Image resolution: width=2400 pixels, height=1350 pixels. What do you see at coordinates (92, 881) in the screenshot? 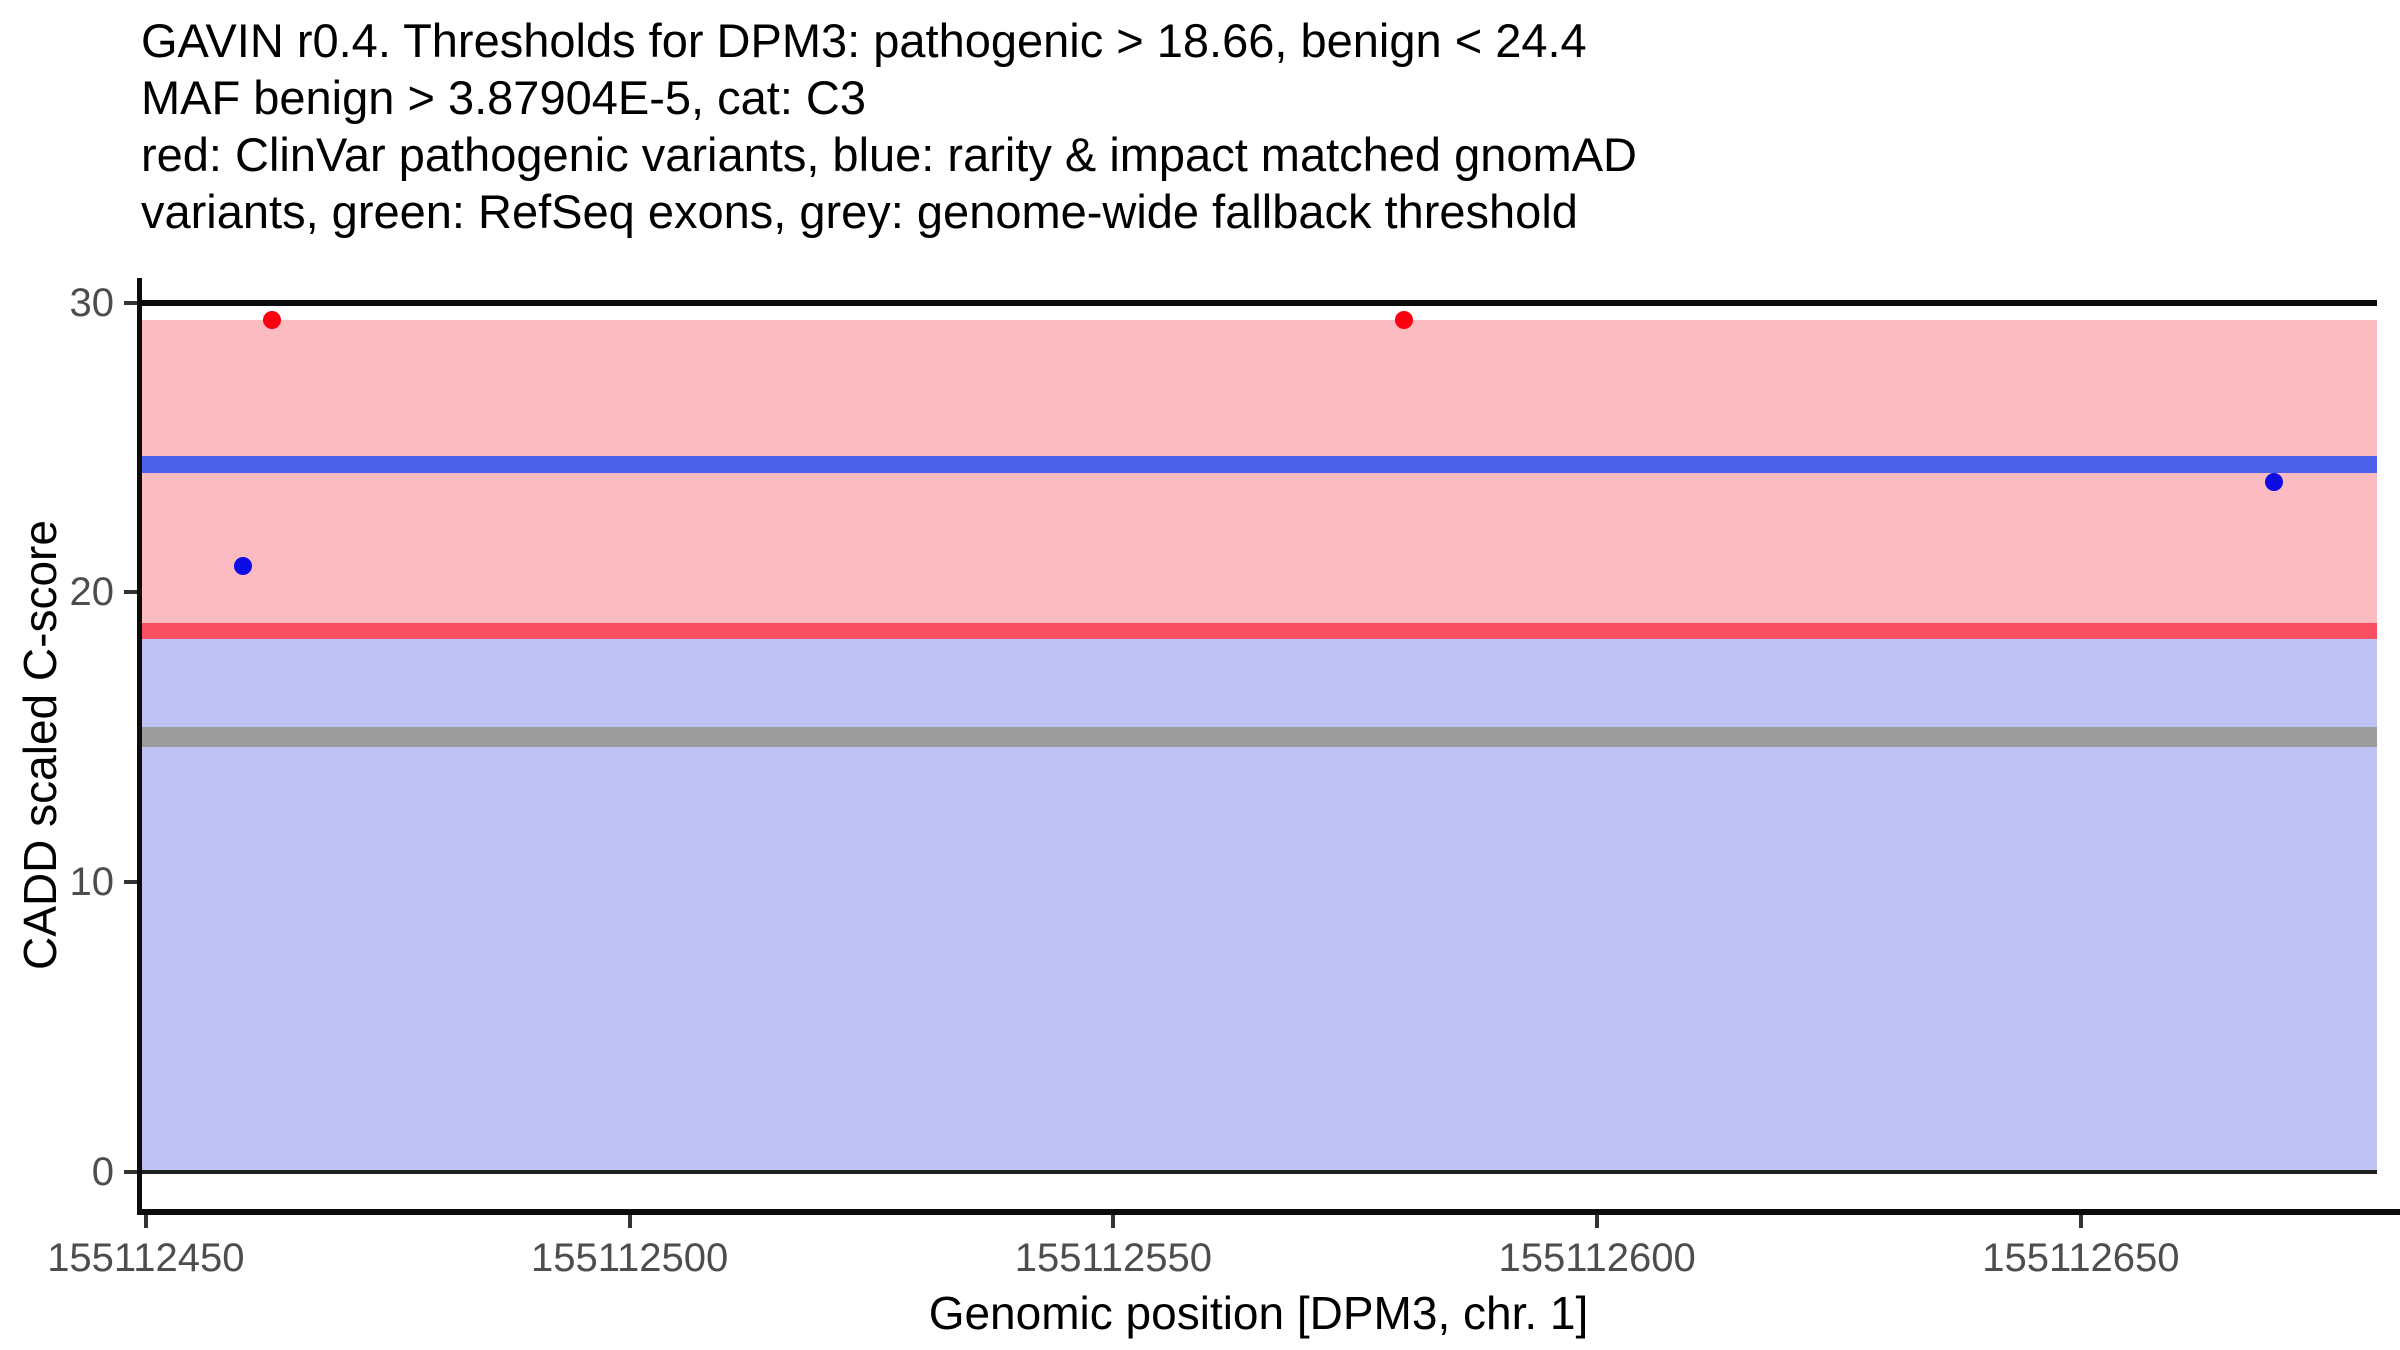
I see `y-tick-label: 10` at bounding box center [92, 881].